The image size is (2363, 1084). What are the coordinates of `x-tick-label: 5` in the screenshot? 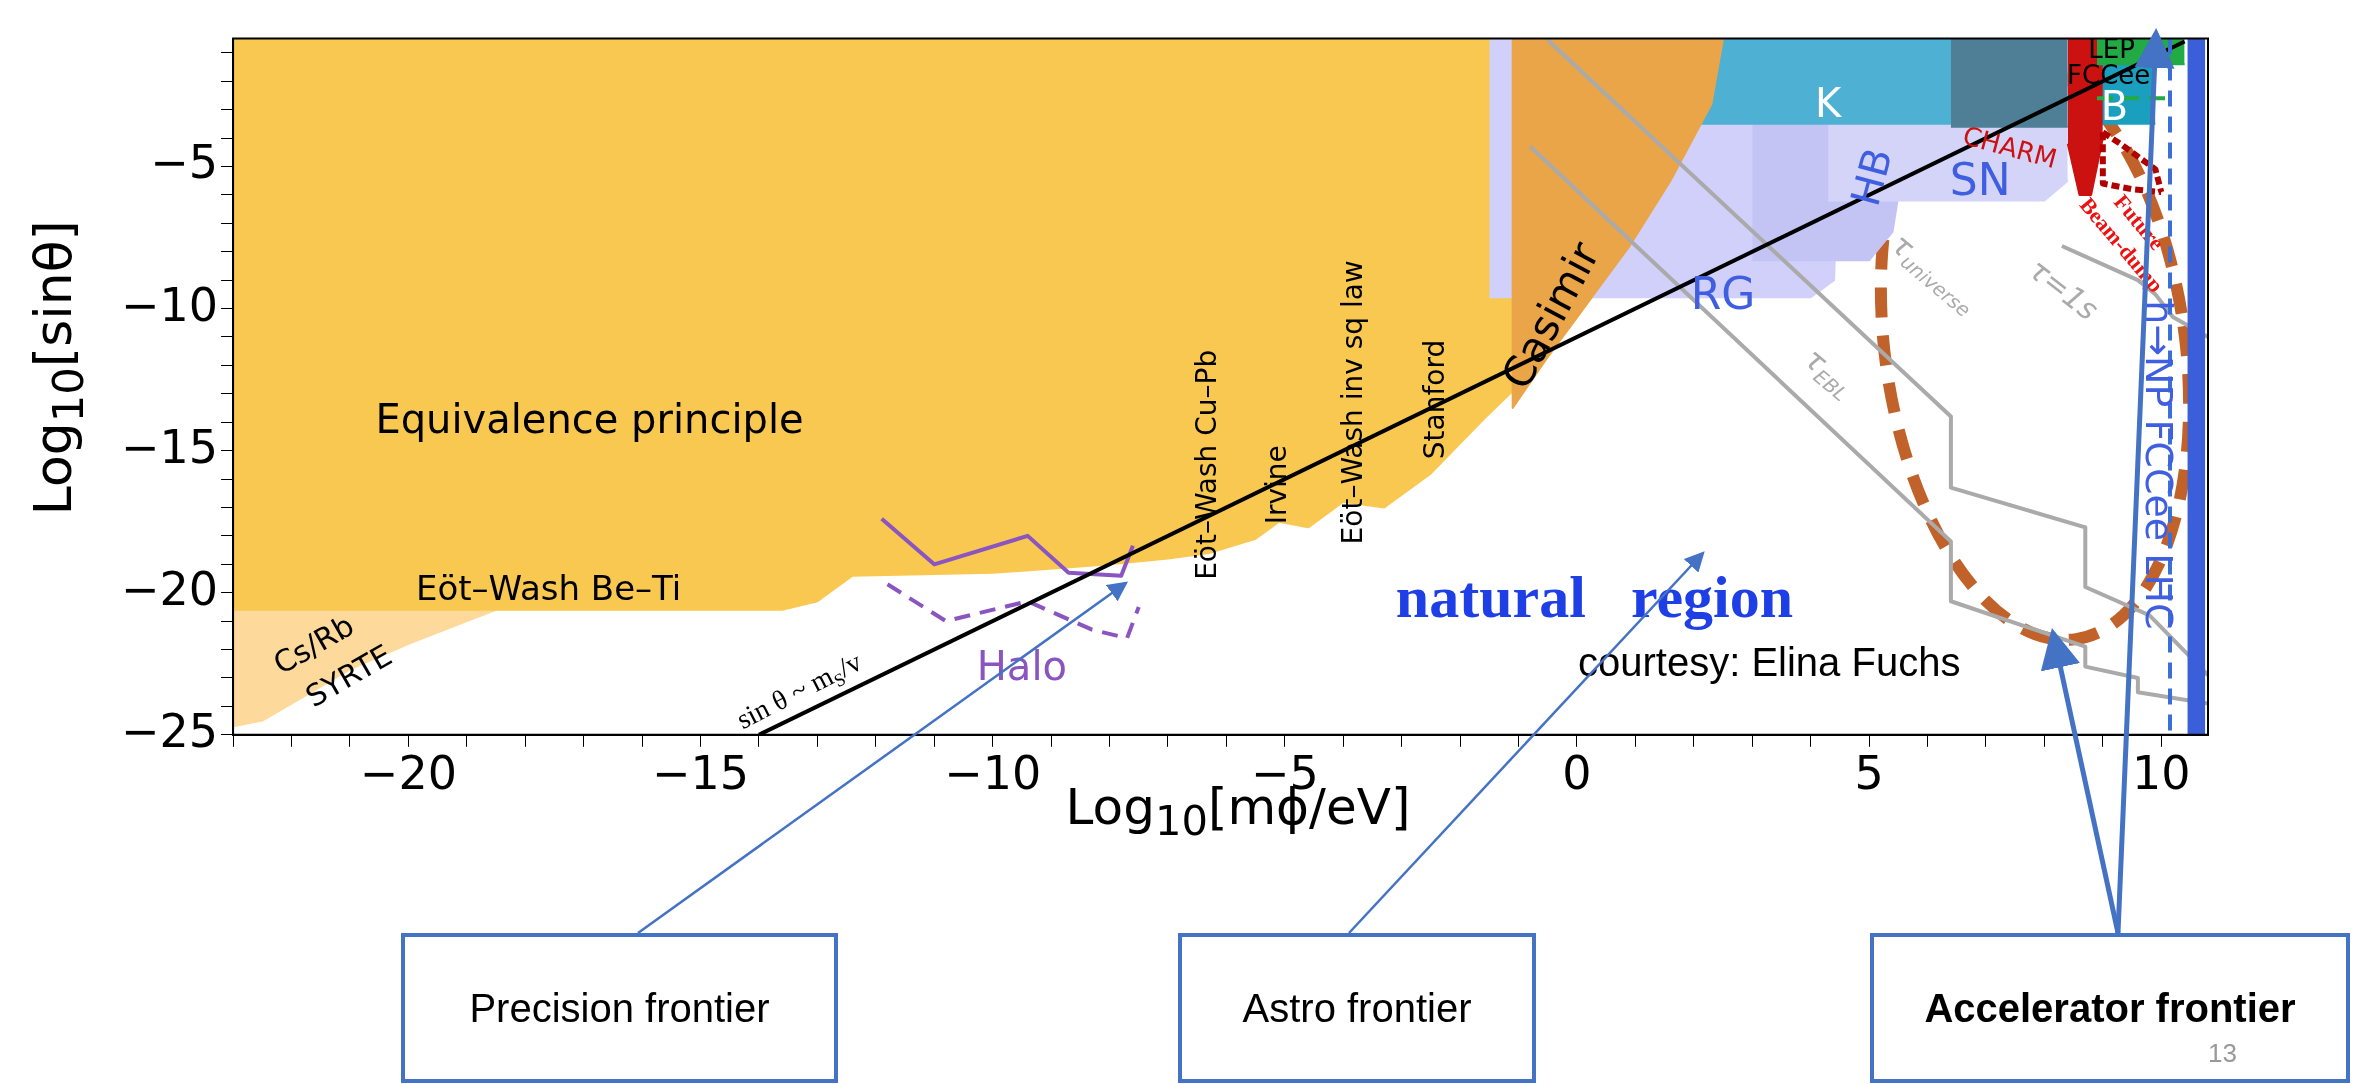 It's located at (1869, 773).